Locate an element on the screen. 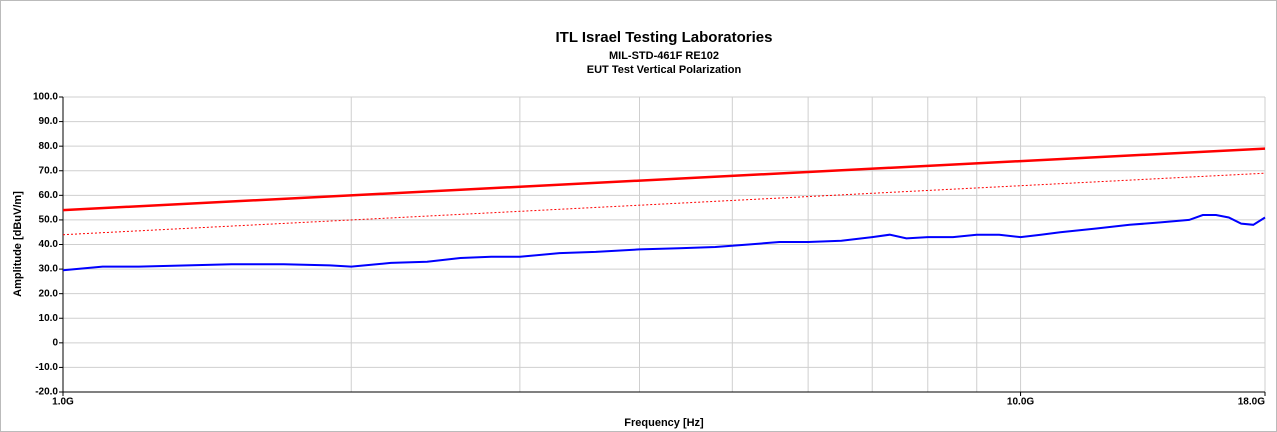  x-tick-label: 1.0G is located at coordinates (63, 402).